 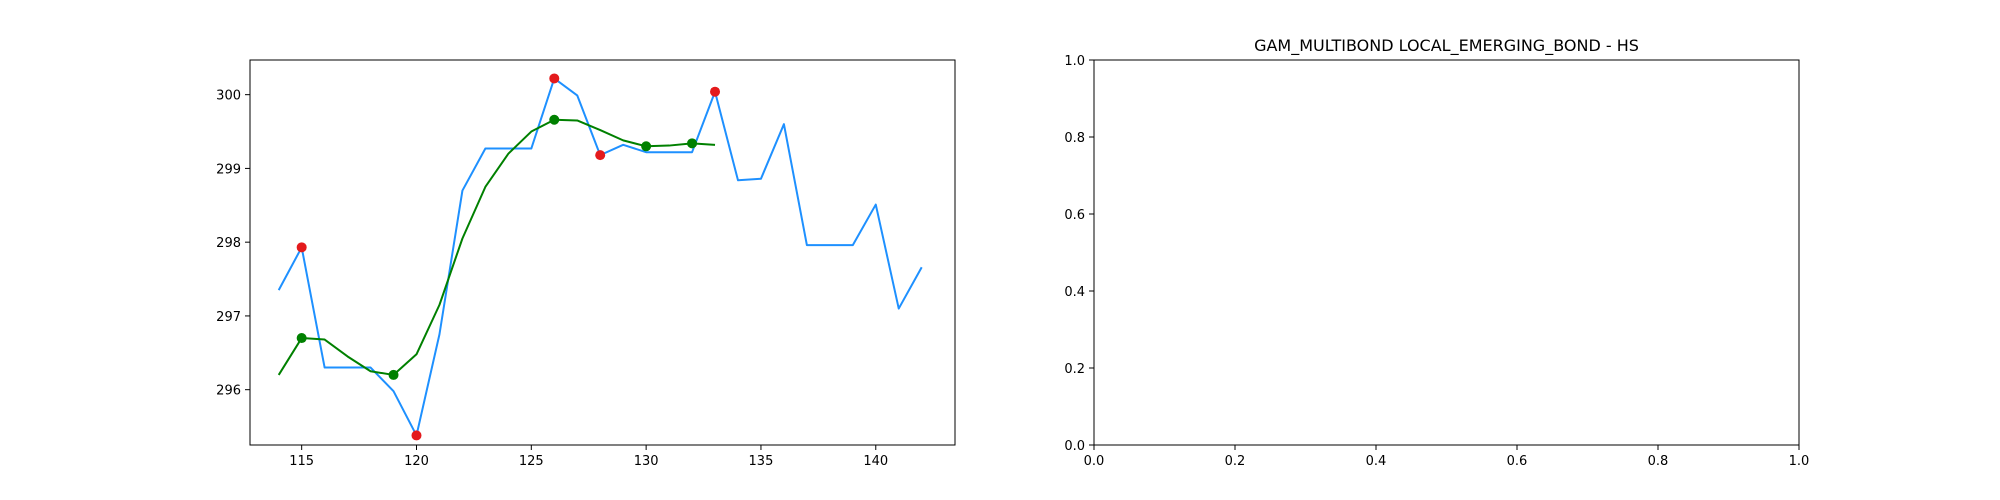 I want to click on chart-left-ytick-label: 300, so click(x=228, y=96).